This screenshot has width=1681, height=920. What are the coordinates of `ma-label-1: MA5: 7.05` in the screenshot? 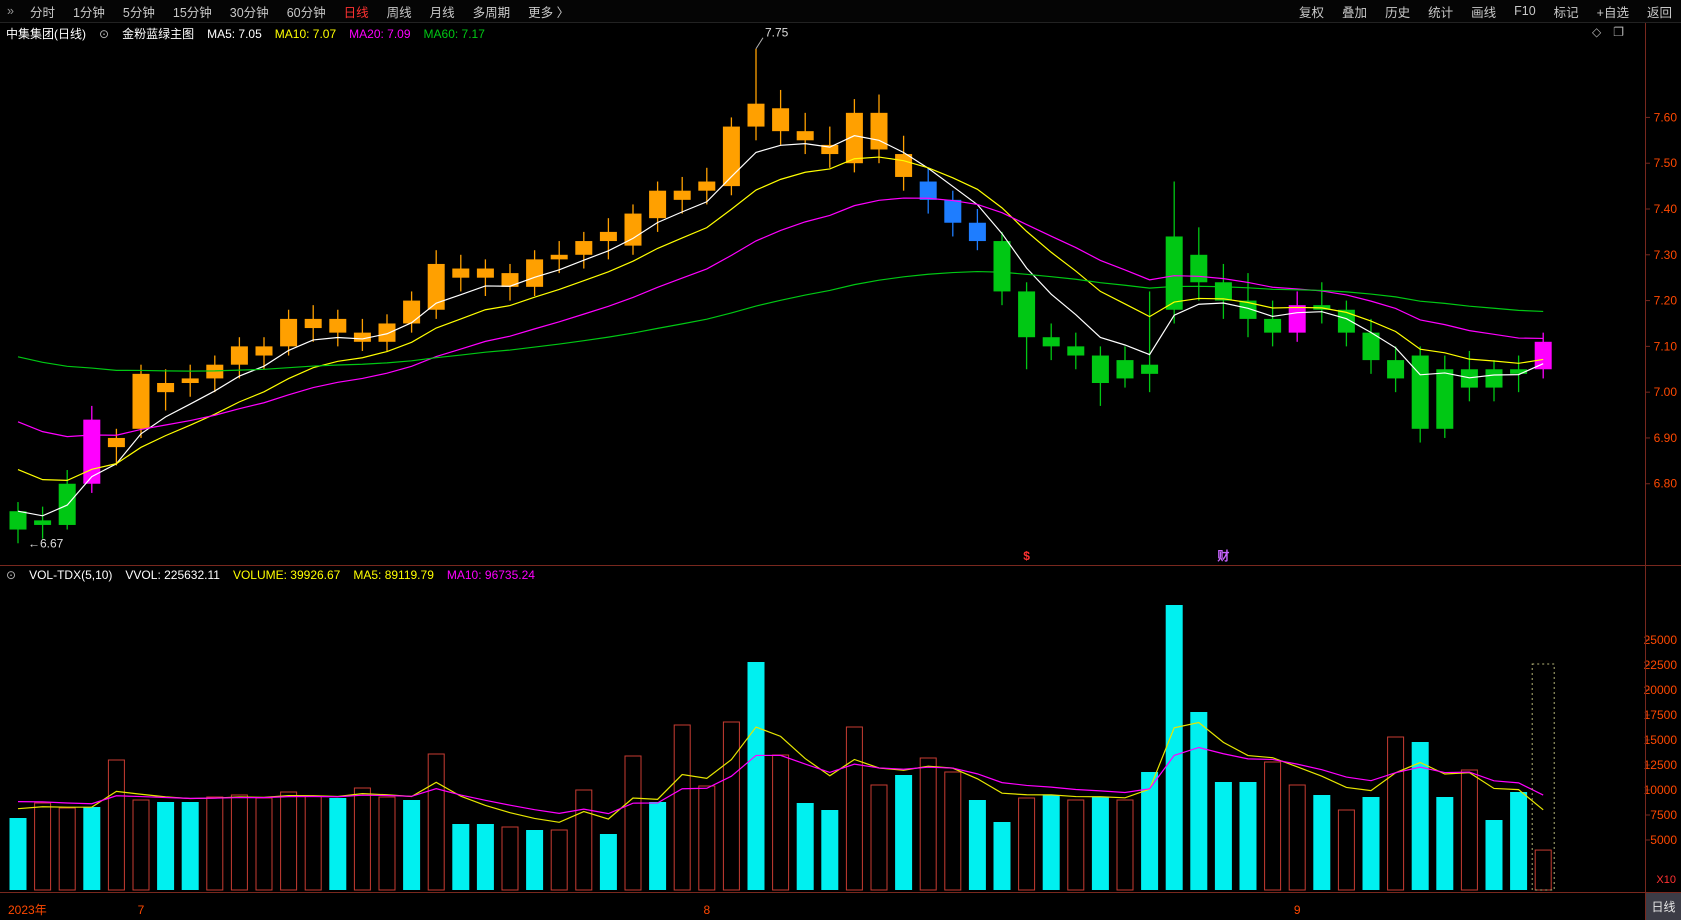 It's located at (234, 33).